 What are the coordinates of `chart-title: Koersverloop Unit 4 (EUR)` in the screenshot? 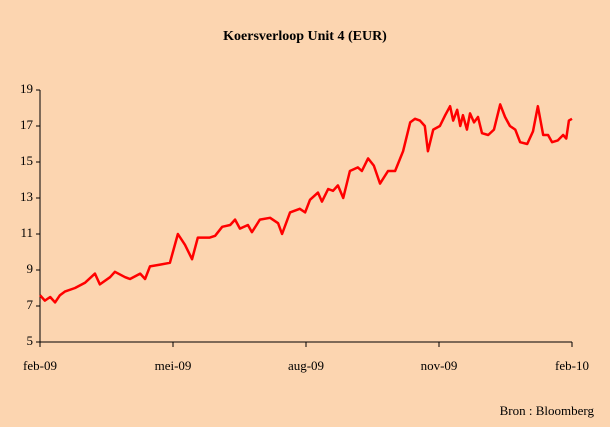 It's located at (305, 36).